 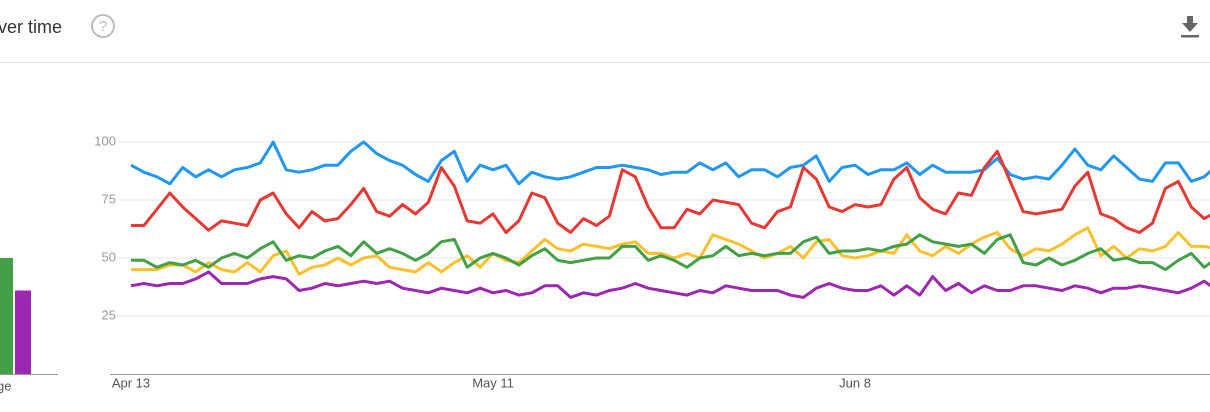 What do you see at coordinates (31, 27) in the screenshot?
I see `card-title: ver time` at bounding box center [31, 27].